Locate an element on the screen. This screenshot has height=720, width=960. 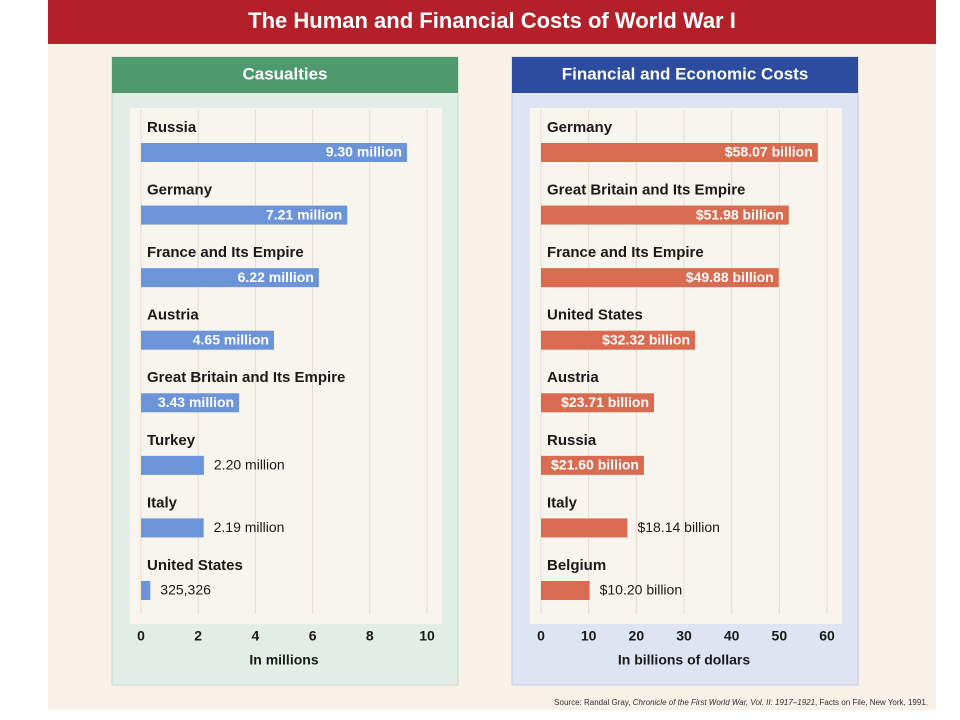
chart-title: Financial and Economic Costs is located at coordinates (685, 73).